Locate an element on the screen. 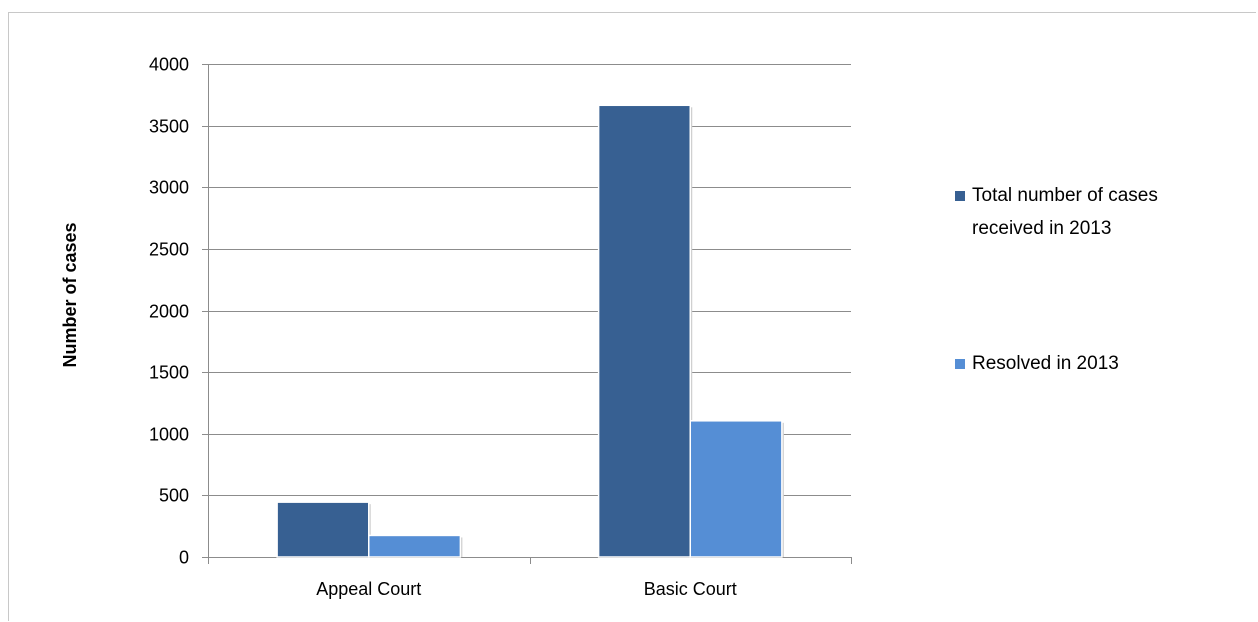 The image size is (1258, 622). y-tick-label: 3000 is located at coordinates (169, 188).